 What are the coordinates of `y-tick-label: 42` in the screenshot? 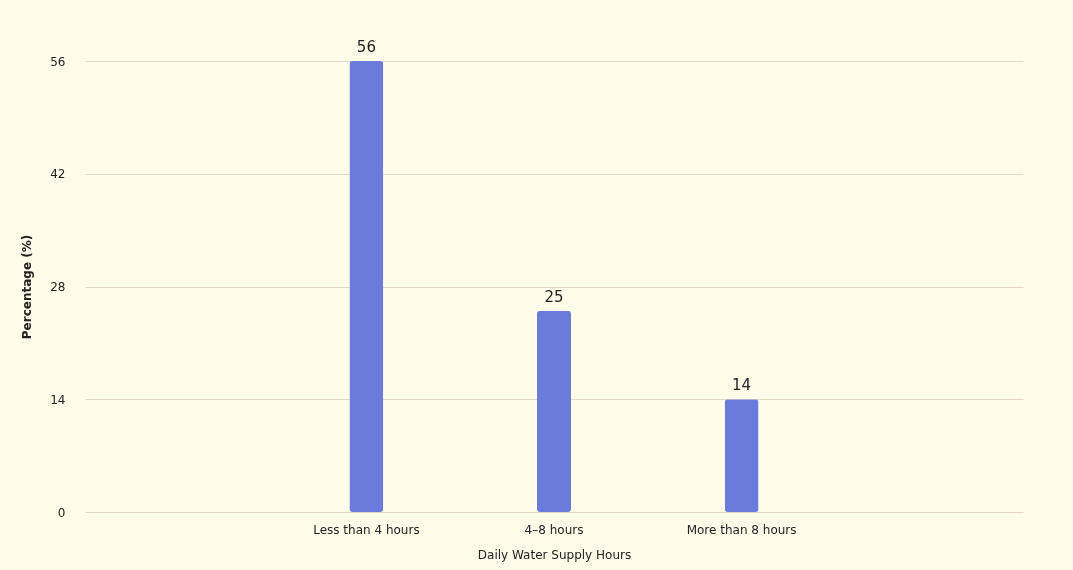 It's located at (58, 174).